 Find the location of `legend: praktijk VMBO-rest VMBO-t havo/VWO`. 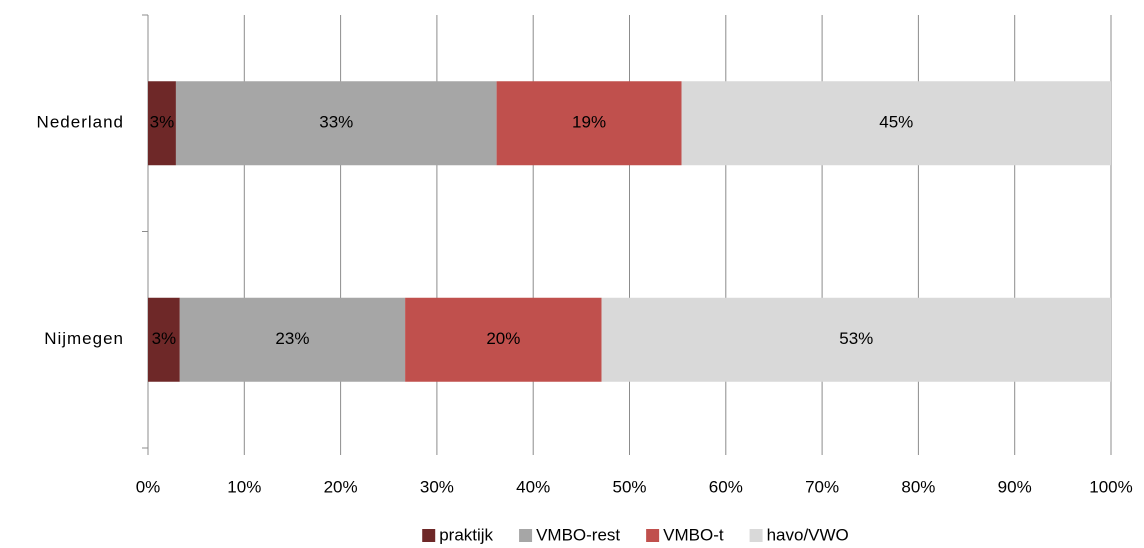

legend: praktijk VMBO-rest VMBO-t havo/VWO is located at coordinates (635, 534).